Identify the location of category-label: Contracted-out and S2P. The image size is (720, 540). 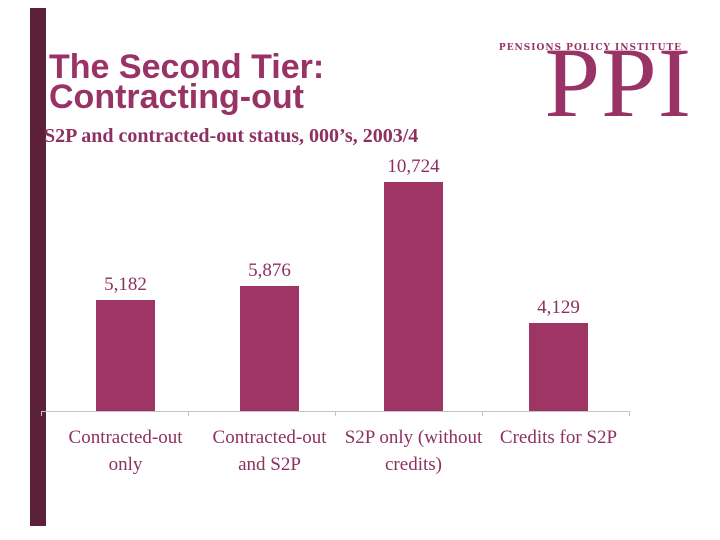
(269, 451).